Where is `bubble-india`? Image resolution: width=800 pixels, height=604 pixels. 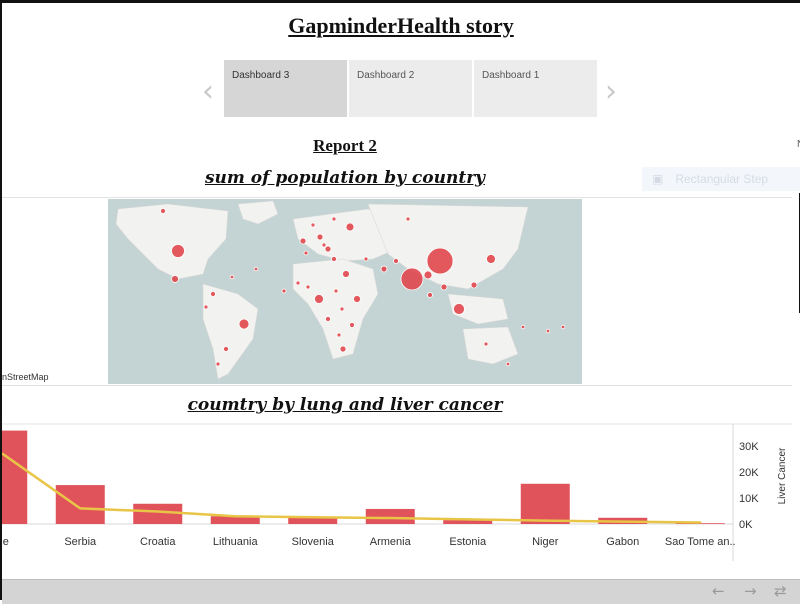 bubble-india is located at coordinates (412, 279).